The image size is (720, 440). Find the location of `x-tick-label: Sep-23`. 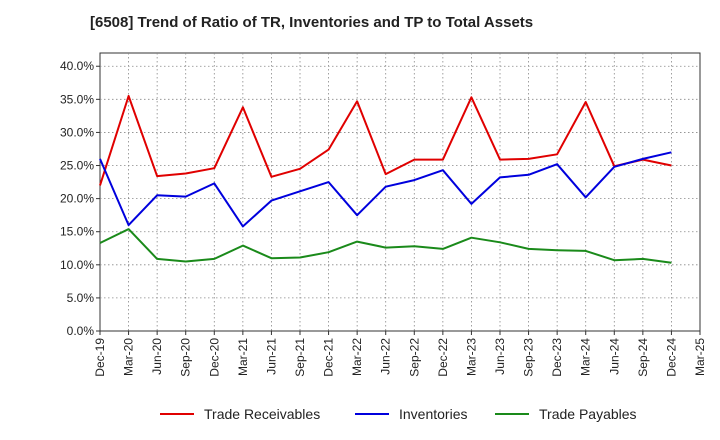

x-tick-label: Sep-23 is located at coordinates (529, 357).